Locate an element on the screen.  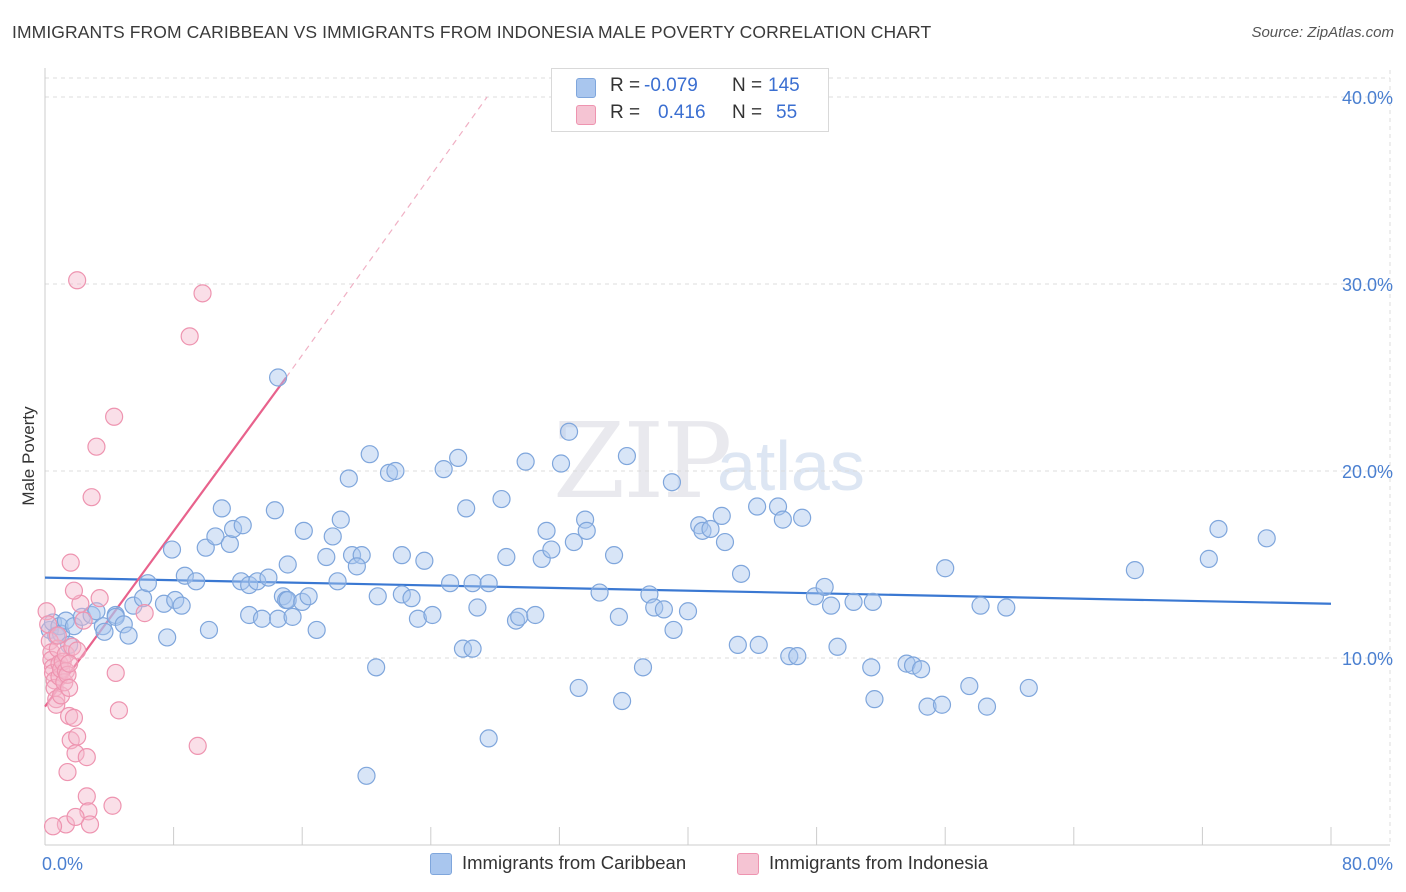
correlation-legend: R = -0.079 N = 145 R = 0.416 N = 55 is located at coordinates (690, 100).